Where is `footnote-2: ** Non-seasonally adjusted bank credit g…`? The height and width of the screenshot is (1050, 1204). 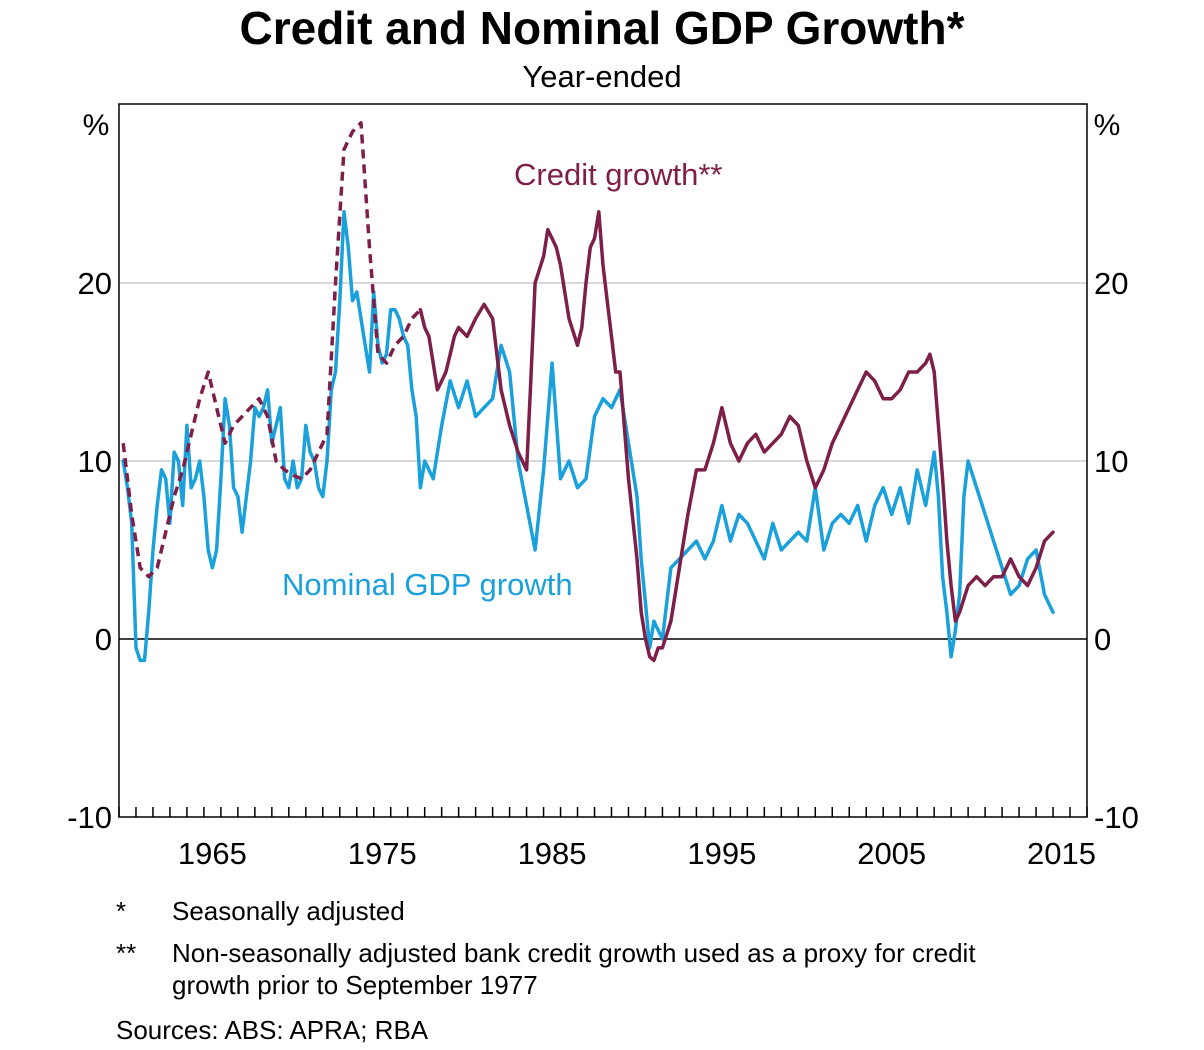
footnote-2: ** Non-seasonally adjusted bank credit g… is located at coordinates (602, 972).